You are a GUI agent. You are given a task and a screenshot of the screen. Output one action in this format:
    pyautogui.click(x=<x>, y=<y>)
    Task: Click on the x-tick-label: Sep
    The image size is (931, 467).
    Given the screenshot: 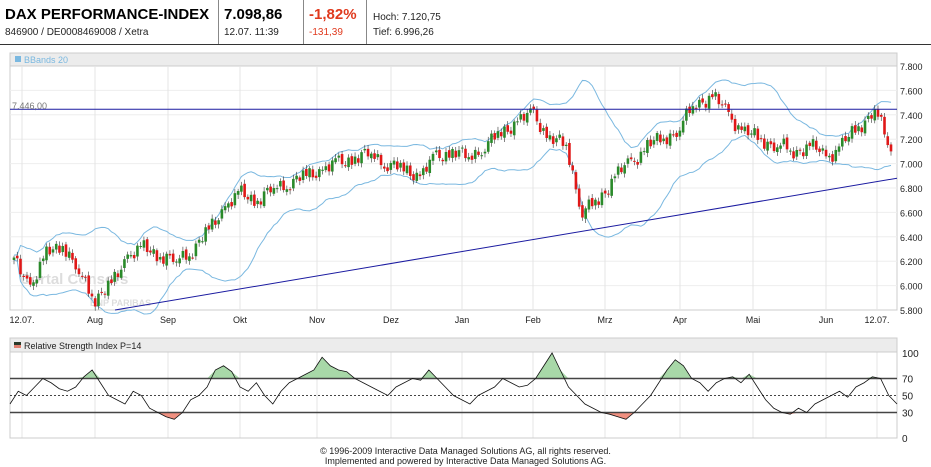 What is the action you would take?
    pyautogui.click(x=168, y=320)
    